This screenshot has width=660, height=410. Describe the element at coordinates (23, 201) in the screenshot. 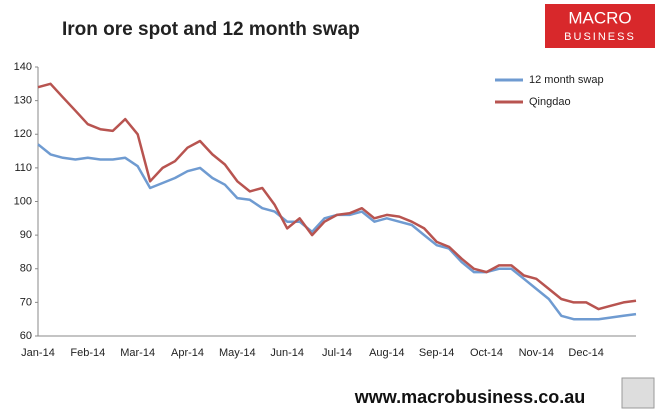

I see `y-tick-label: 100` at that location.